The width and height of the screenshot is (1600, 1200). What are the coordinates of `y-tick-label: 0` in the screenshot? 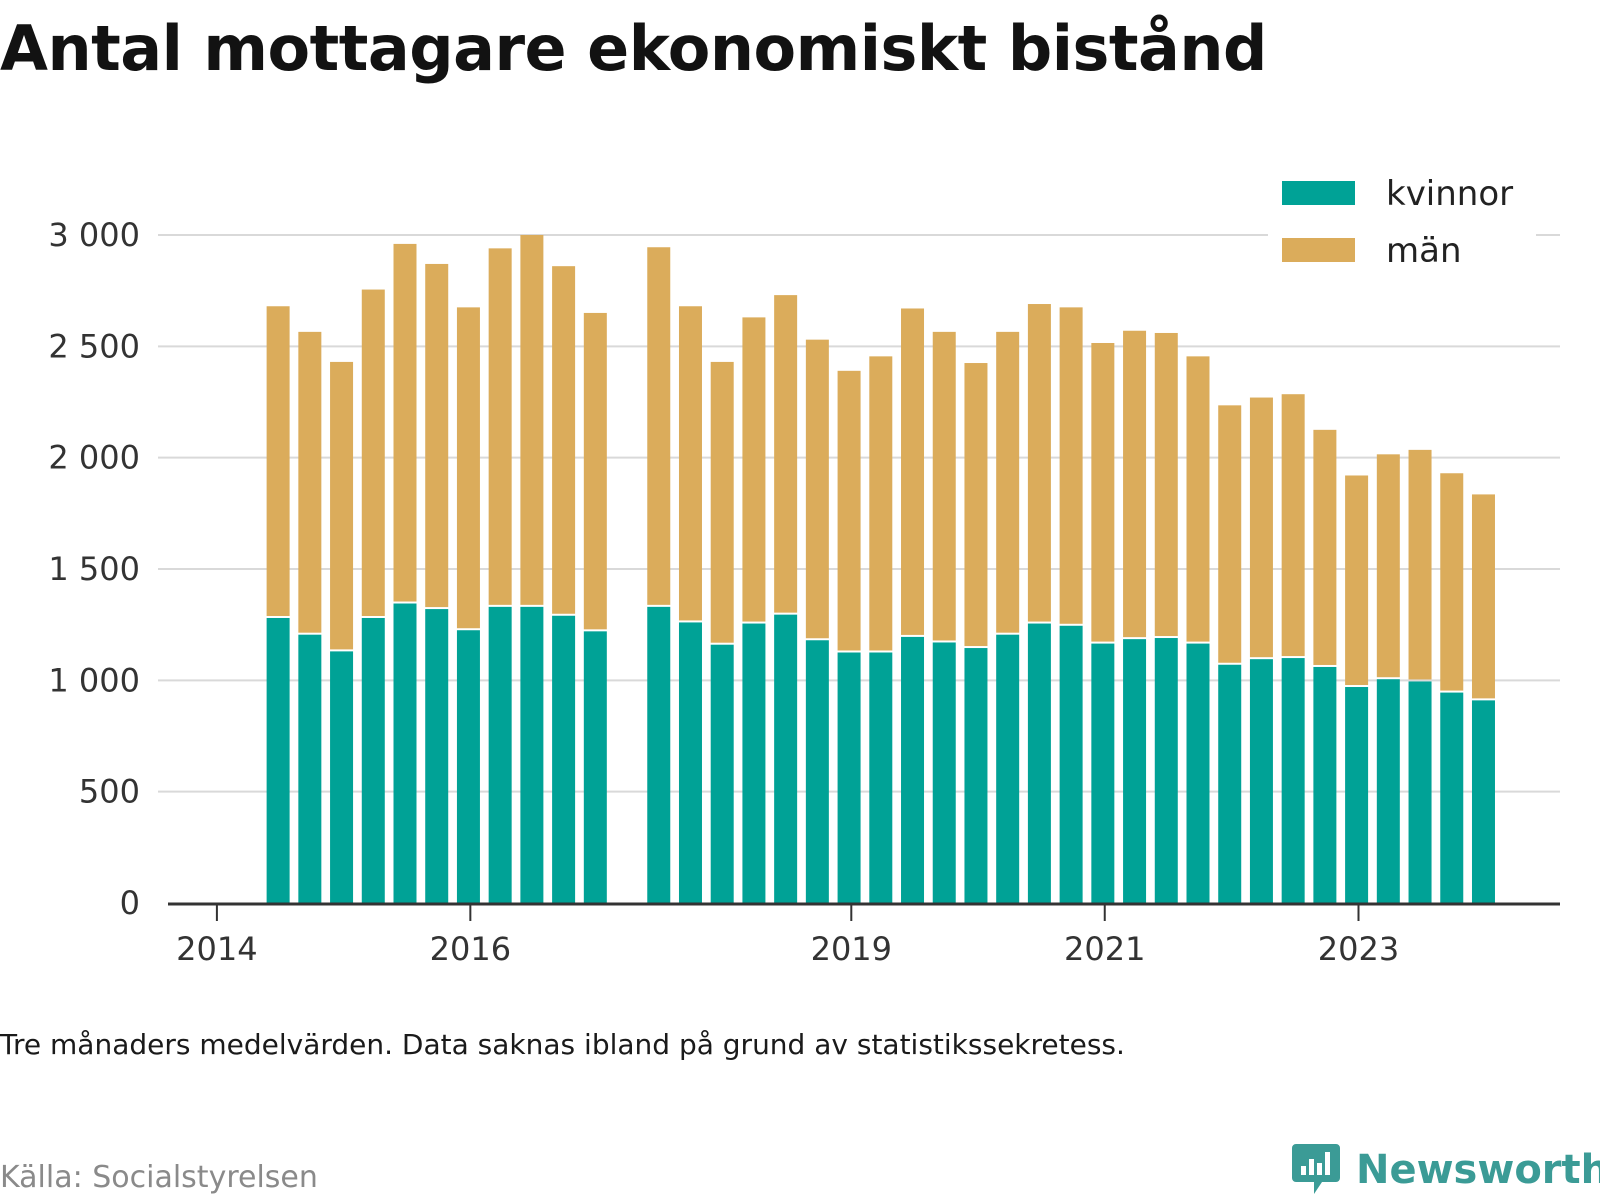 It's located at (130, 903).